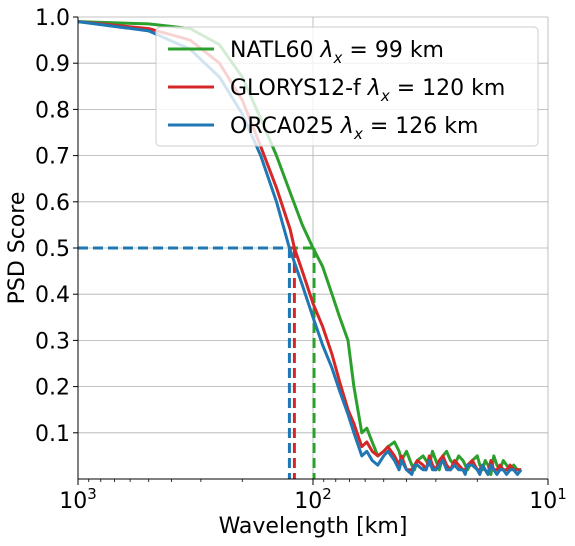  What do you see at coordinates (367, 90) in the screenshot?
I see `legend-label-glorys12-f: GLORYS12-f λx = 120 km` at bounding box center [367, 90].